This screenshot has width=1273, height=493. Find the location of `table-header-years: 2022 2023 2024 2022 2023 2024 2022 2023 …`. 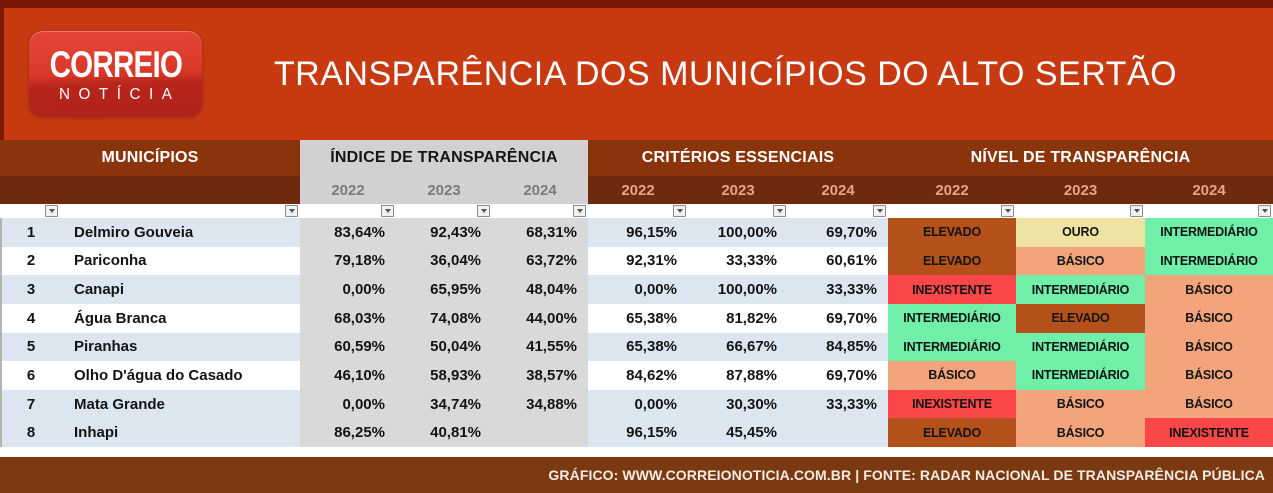

table-header-years: 2022 2023 2024 2022 2023 2024 2022 2023 … is located at coordinates (636, 190).